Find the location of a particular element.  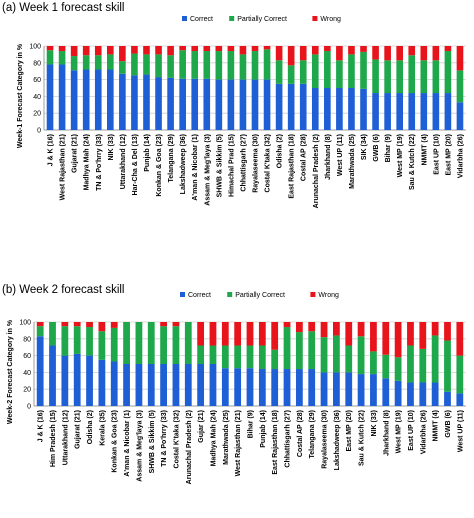

x-tick-label: NIK (33) is located at coordinates (374, 423).